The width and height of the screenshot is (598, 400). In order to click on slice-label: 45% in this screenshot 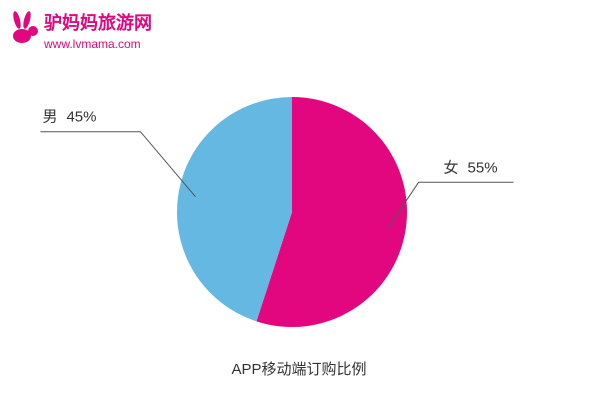, I will do `click(81, 117)`.